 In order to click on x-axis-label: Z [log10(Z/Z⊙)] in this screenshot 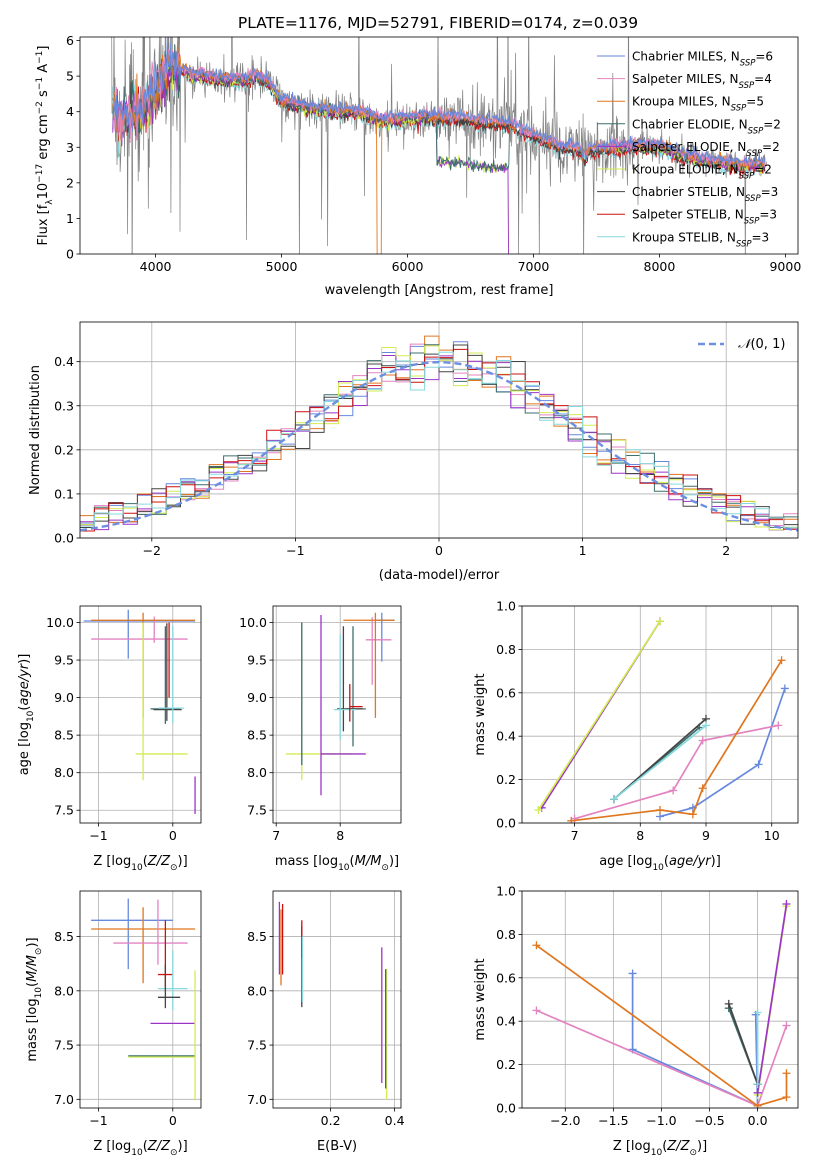, I will do `click(660, 1148)`.